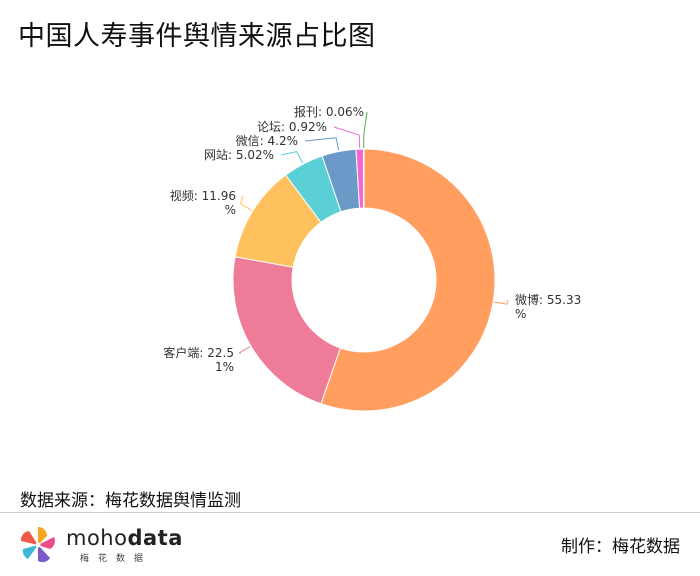 This screenshot has width=700, height=576. I want to click on slice-label-line-2-1: %, so click(230, 210).